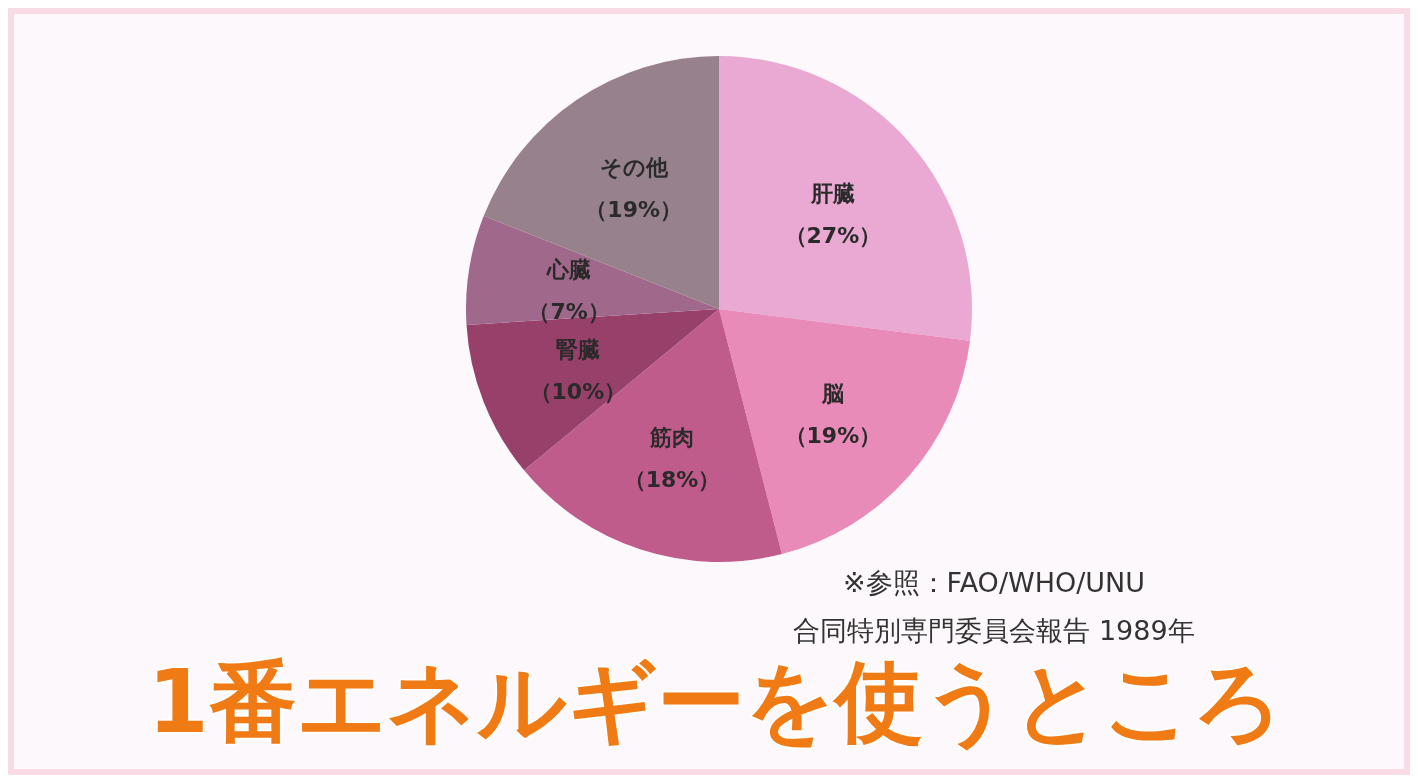 This screenshot has height=783, width=1418. Describe the element at coordinates (672, 480) in the screenshot. I see `data-label: （18%）` at that location.